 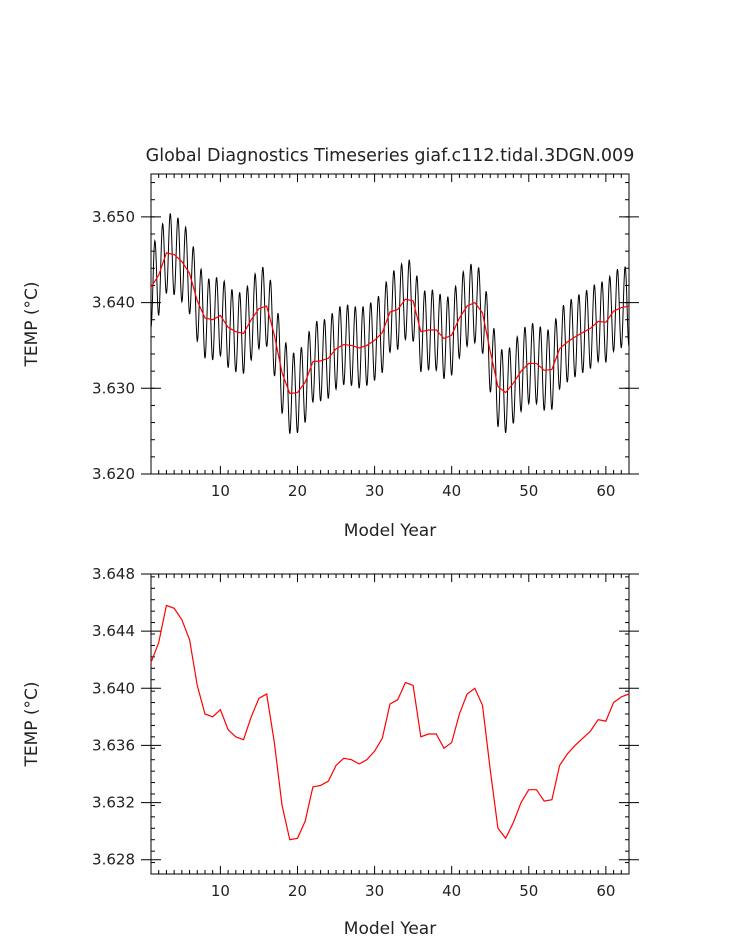 What do you see at coordinates (390, 929) in the screenshot?
I see `bottom-x-axis-label: Model Year` at bounding box center [390, 929].